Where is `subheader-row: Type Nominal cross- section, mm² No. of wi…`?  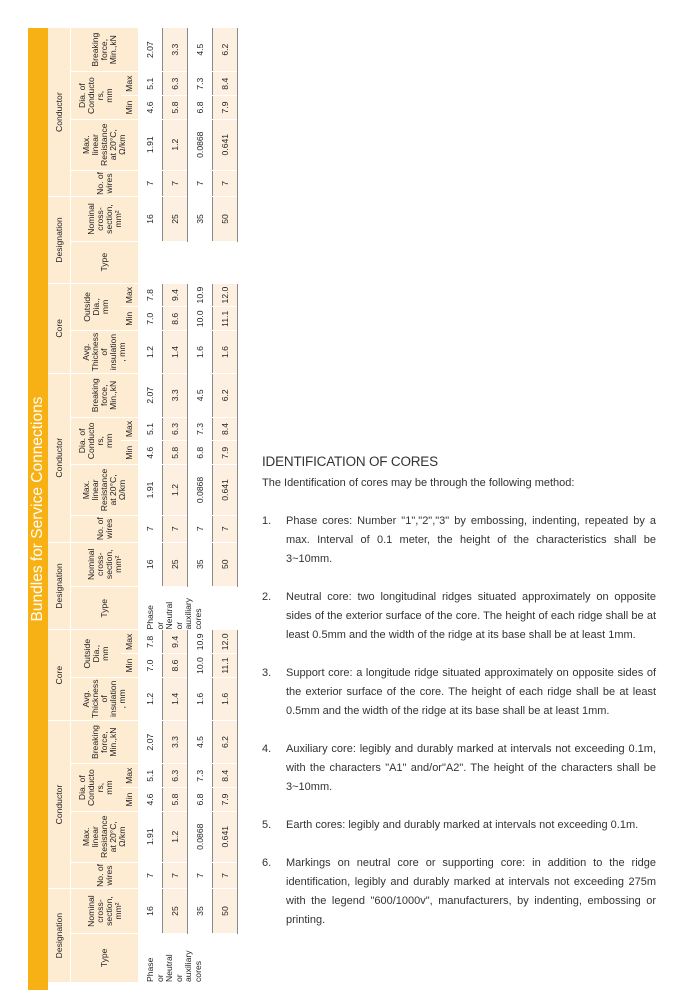 subheader-row: Type Nominal cross- section, mm² No. of wi… is located at coordinates (104, 505).